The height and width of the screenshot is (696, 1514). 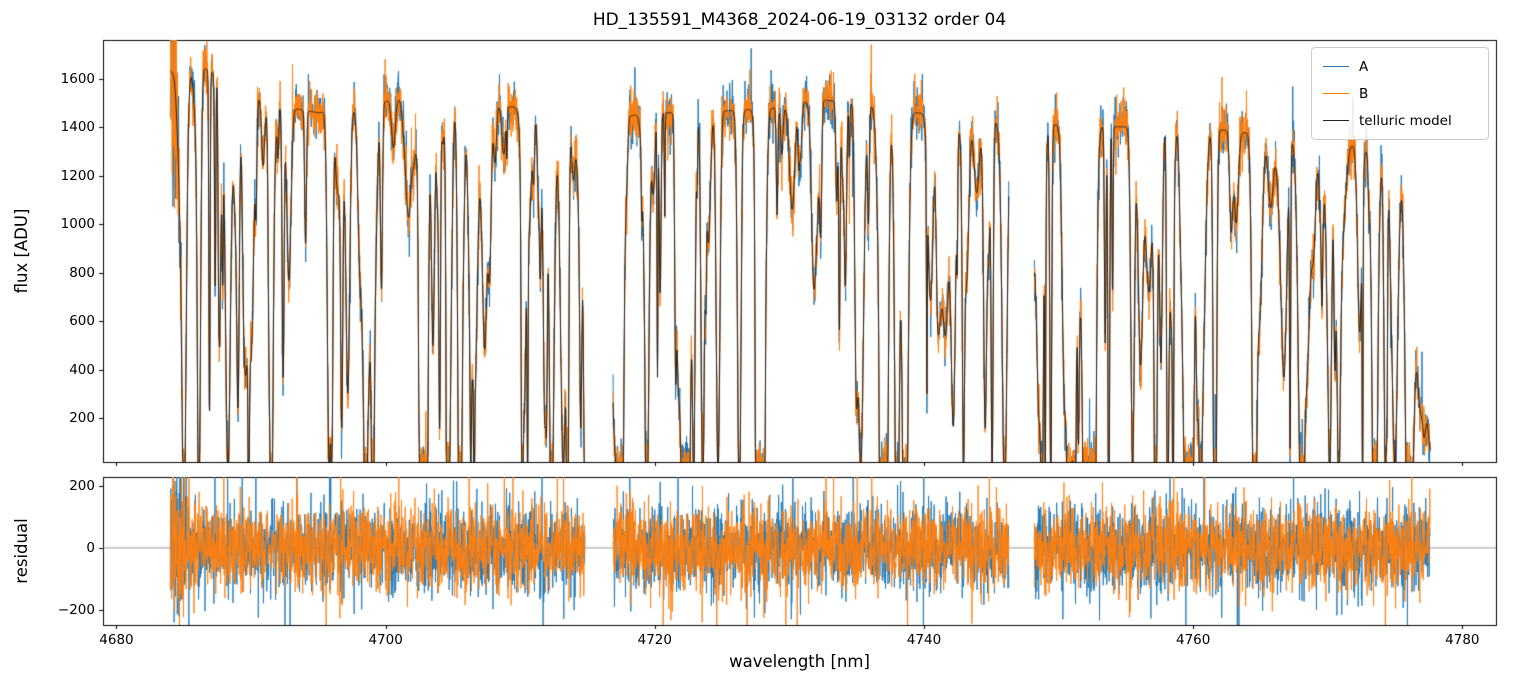 I want to click on legend-item: B, so click(x=1400, y=93).